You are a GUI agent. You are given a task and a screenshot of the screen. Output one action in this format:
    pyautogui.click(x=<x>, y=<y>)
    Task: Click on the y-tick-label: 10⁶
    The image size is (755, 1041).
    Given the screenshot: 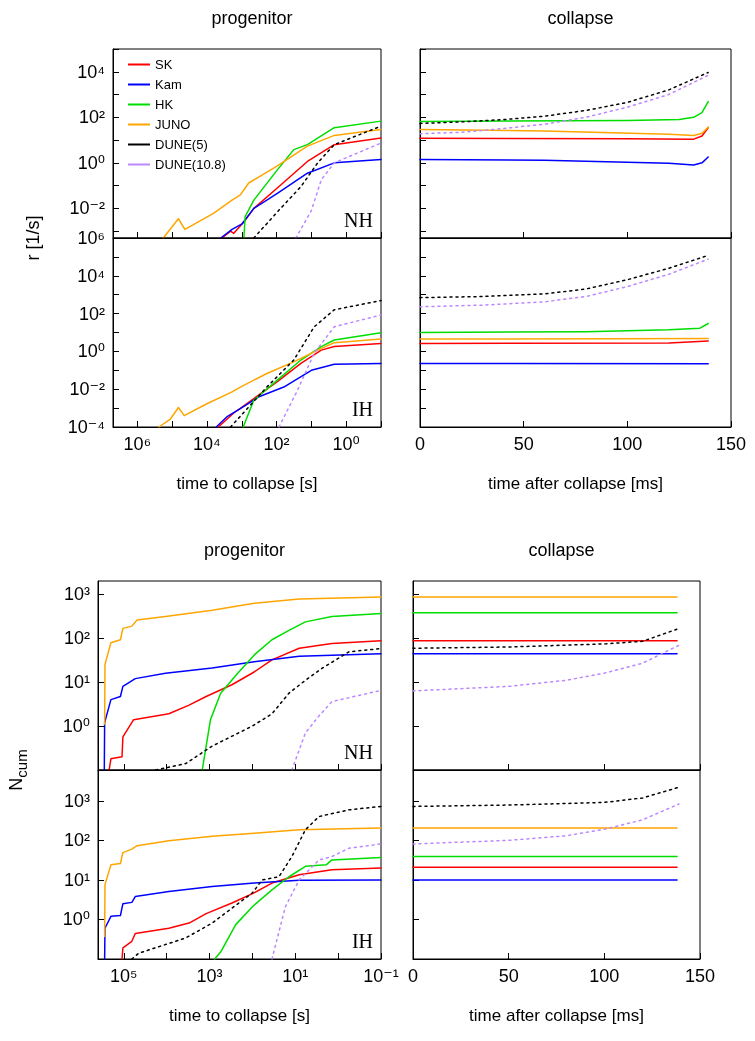 What is the action you would take?
    pyautogui.click(x=91, y=238)
    